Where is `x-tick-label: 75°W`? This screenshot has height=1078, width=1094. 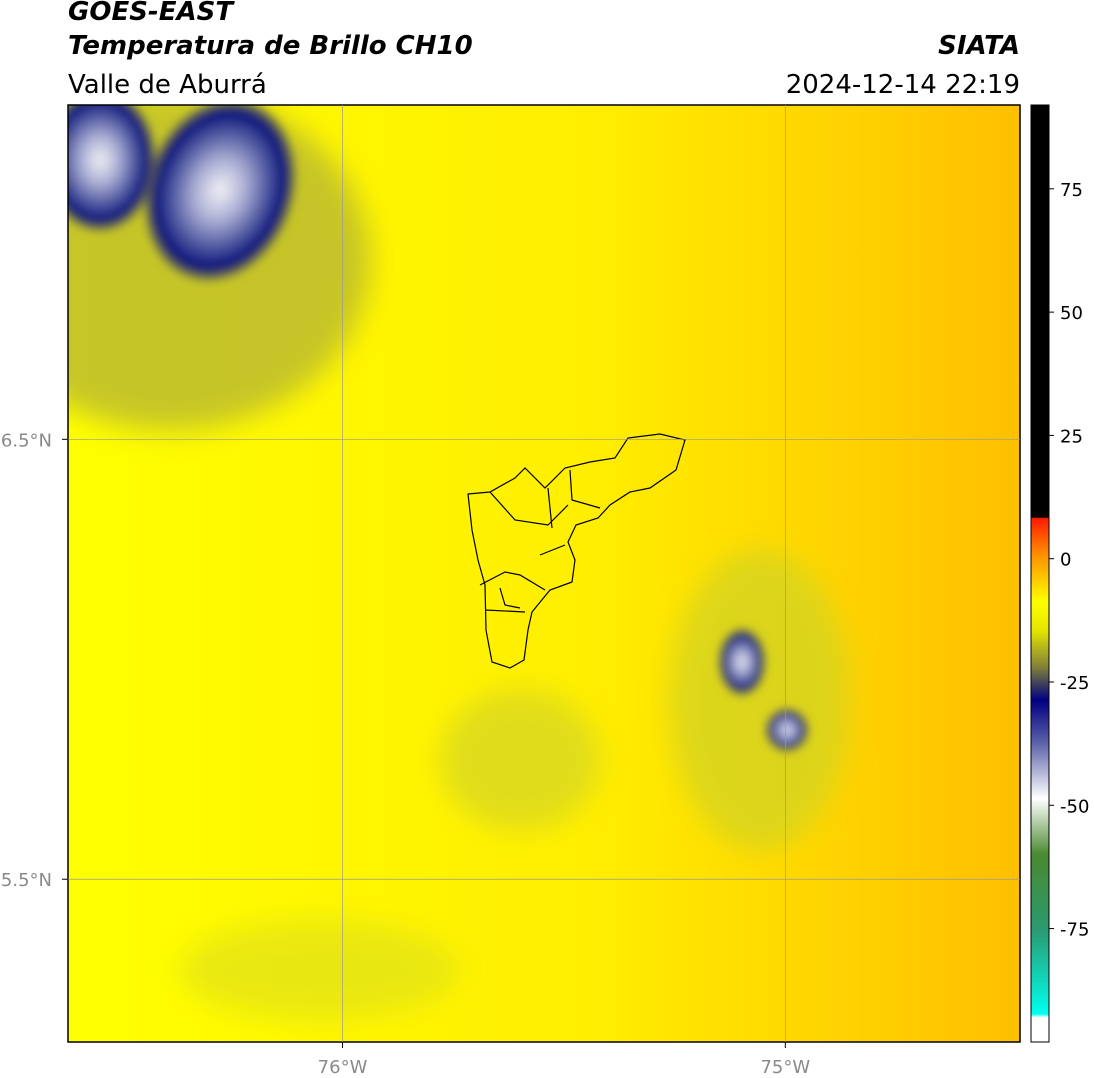 x-tick-label: 75°W is located at coordinates (785, 1067).